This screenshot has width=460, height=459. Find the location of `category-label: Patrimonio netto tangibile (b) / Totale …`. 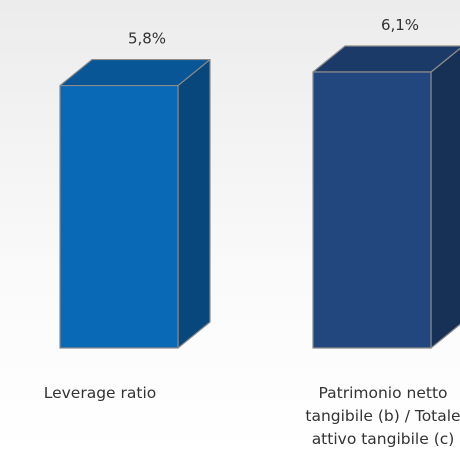

category-label: Patrimonio netto tangibile (b) / Totale … is located at coordinates (382, 416).